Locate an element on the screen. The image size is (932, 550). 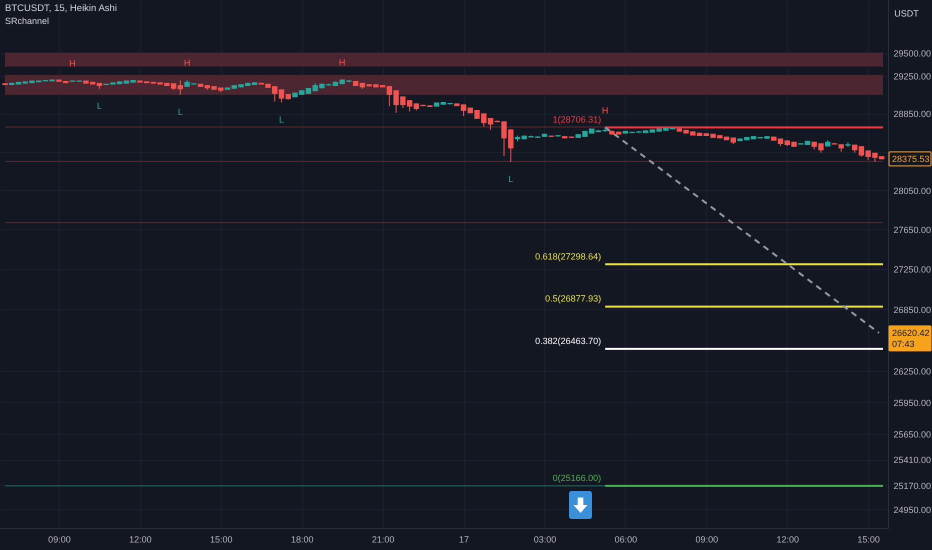
text: 07:43 is located at coordinates (903, 343).